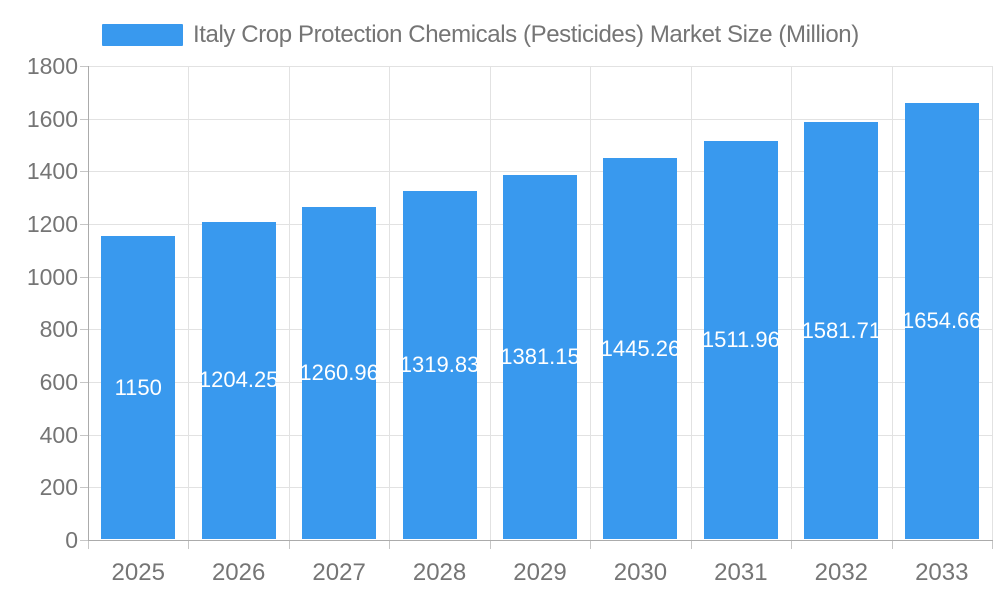  I want to click on bar-value-label: 1204.25, so click(238, 380).